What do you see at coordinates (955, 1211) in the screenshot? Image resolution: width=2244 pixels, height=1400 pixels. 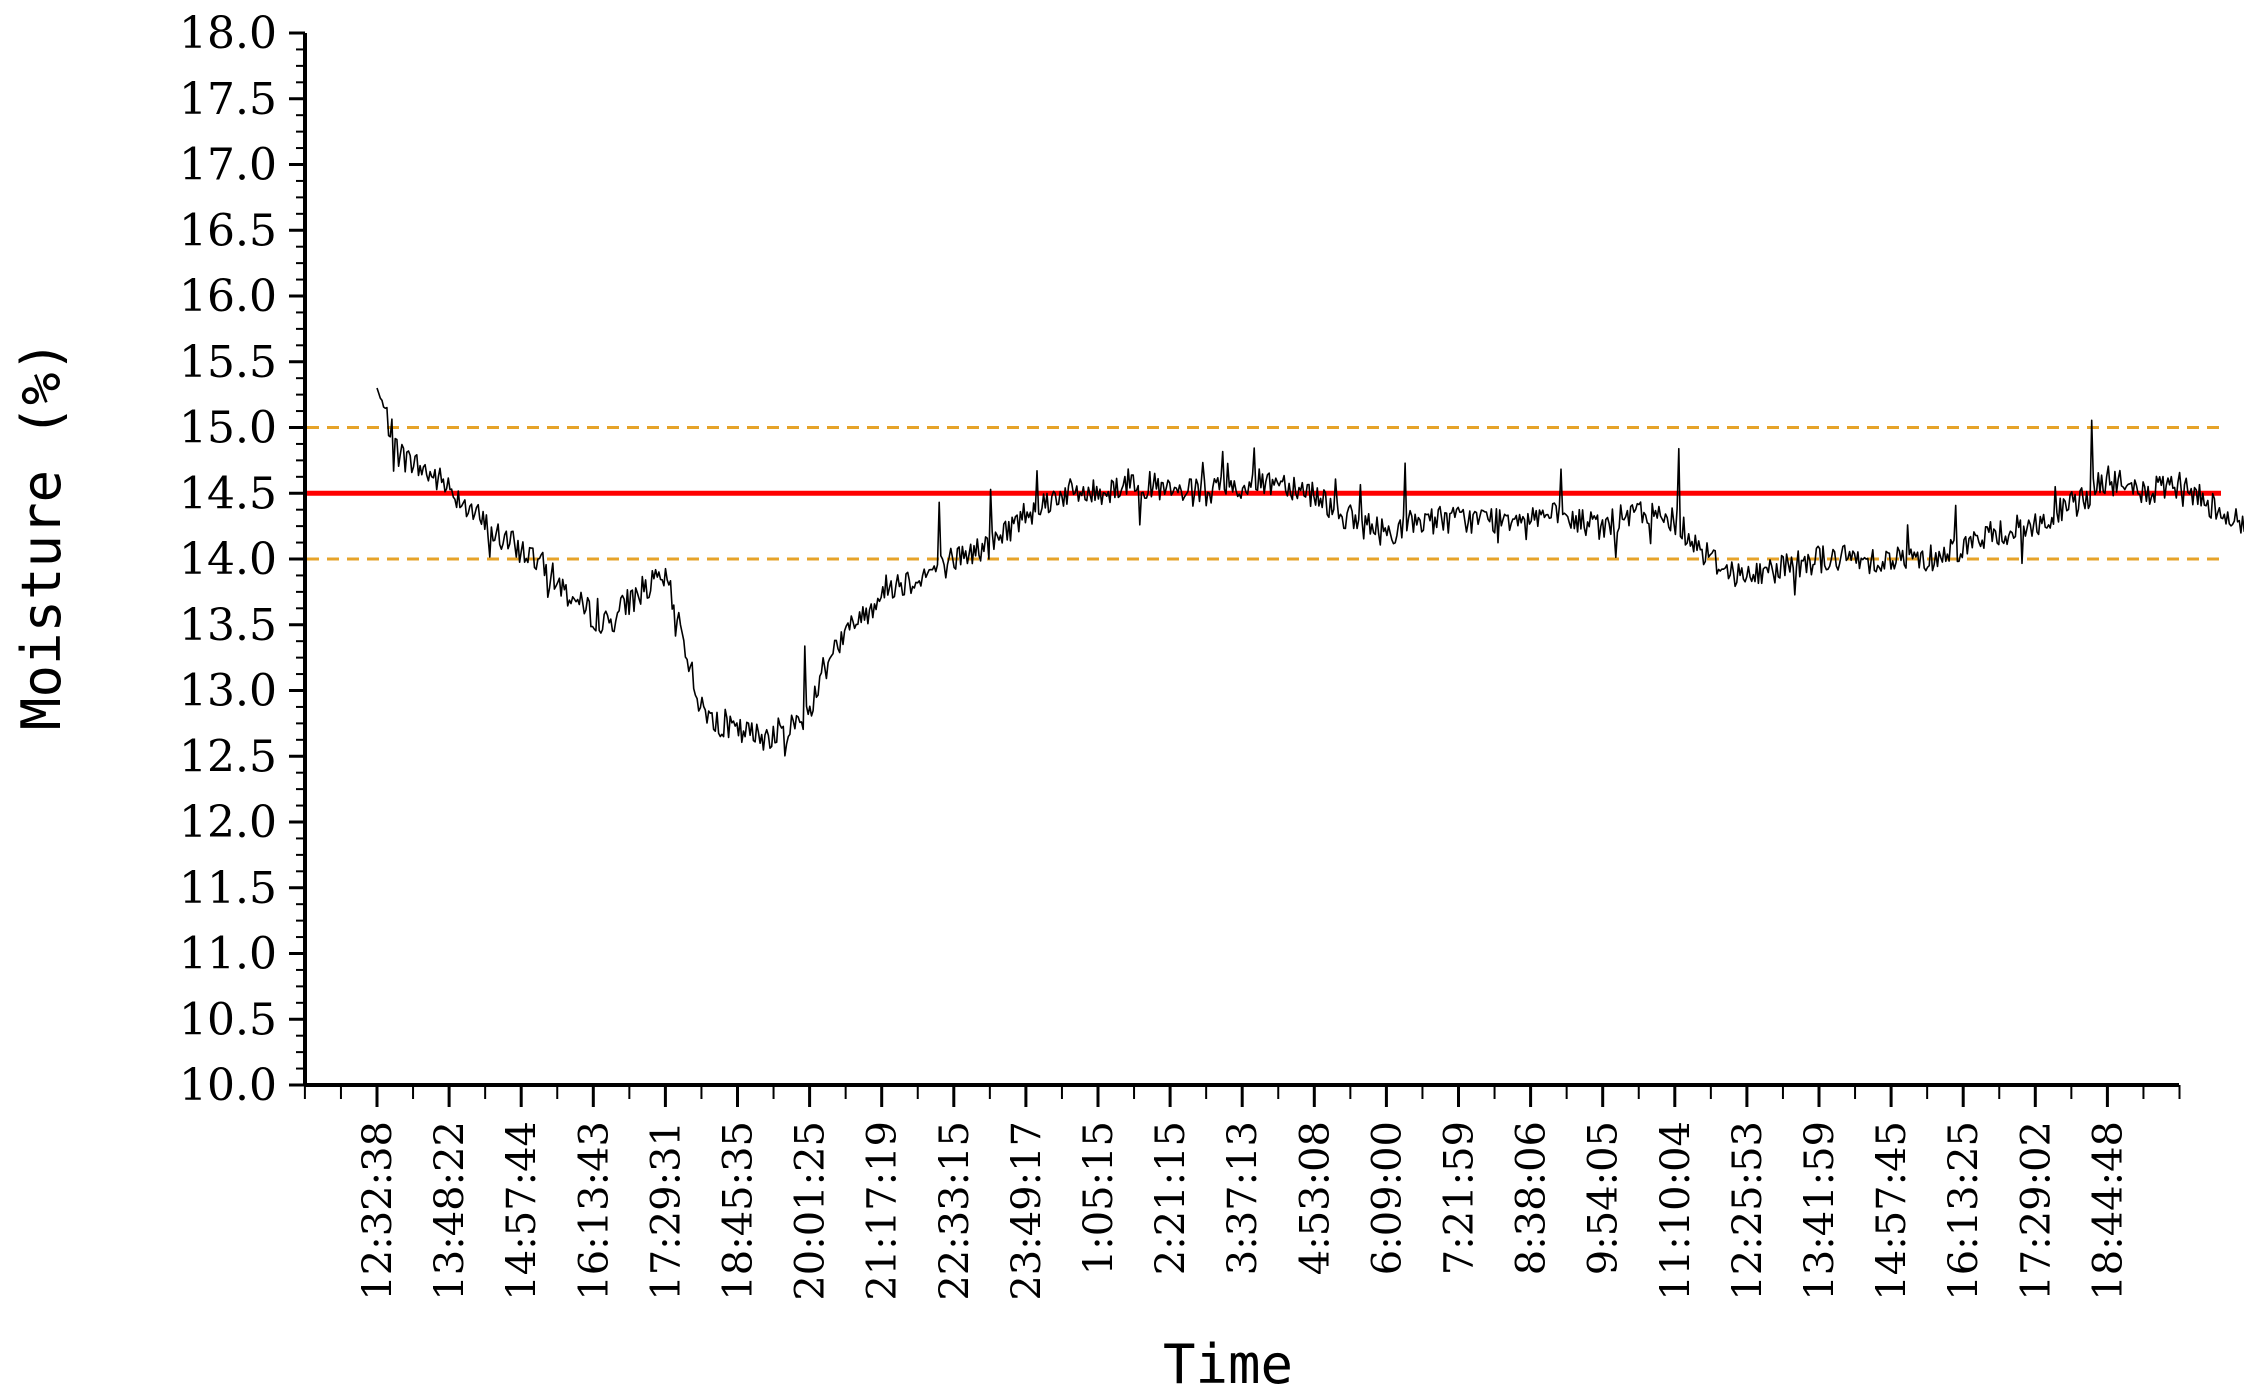 I see `x-tick-label: 22:33:15` at bounding box center [955, 1211].